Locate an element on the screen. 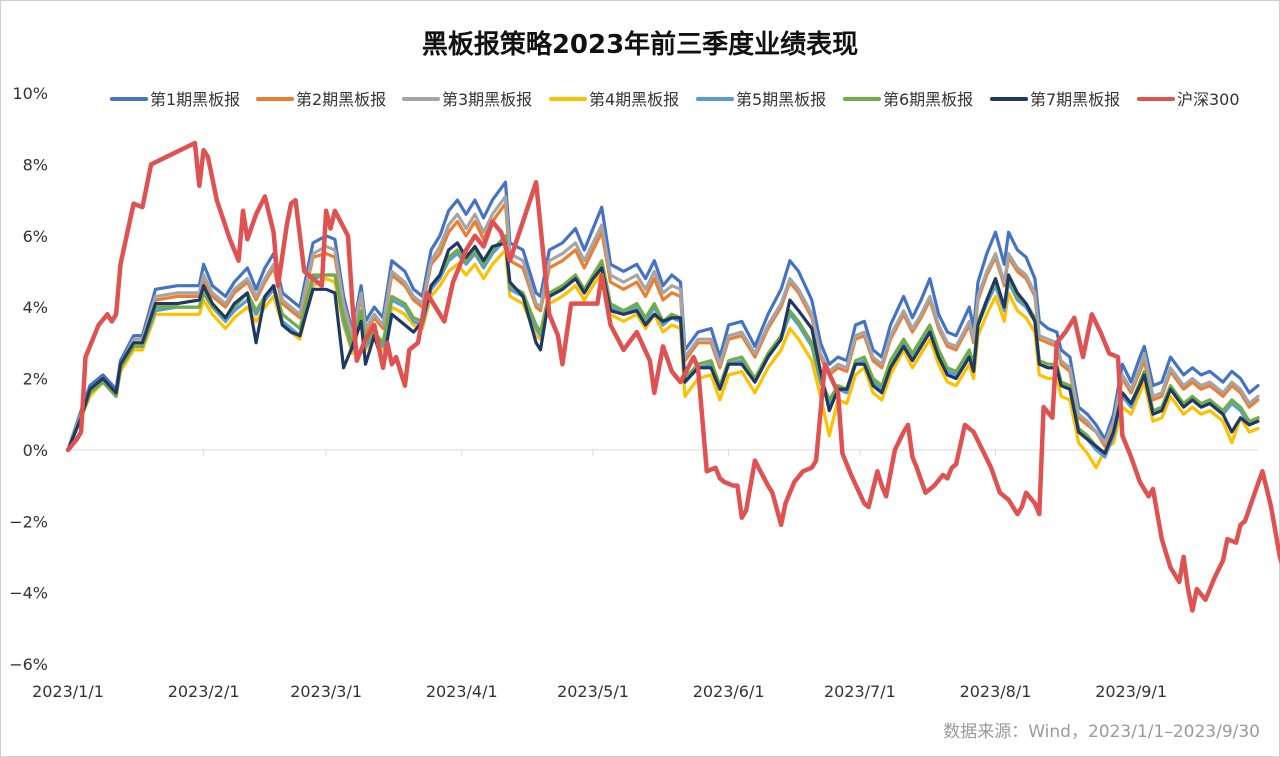 The width and height of the screenshot is (1280, 757). x-tick-label: 2023/3/1 is located at coordinates (326, 691).